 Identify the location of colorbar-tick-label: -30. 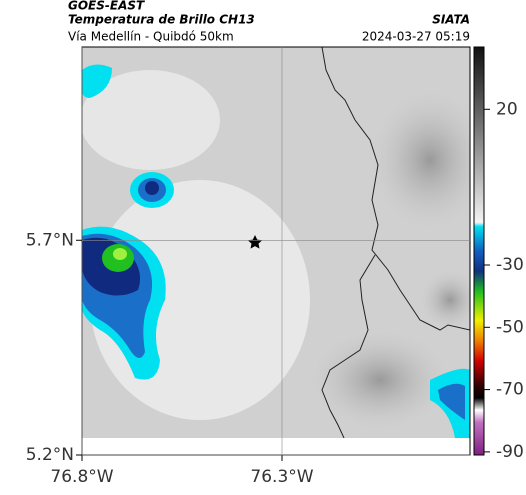
(510, 265).